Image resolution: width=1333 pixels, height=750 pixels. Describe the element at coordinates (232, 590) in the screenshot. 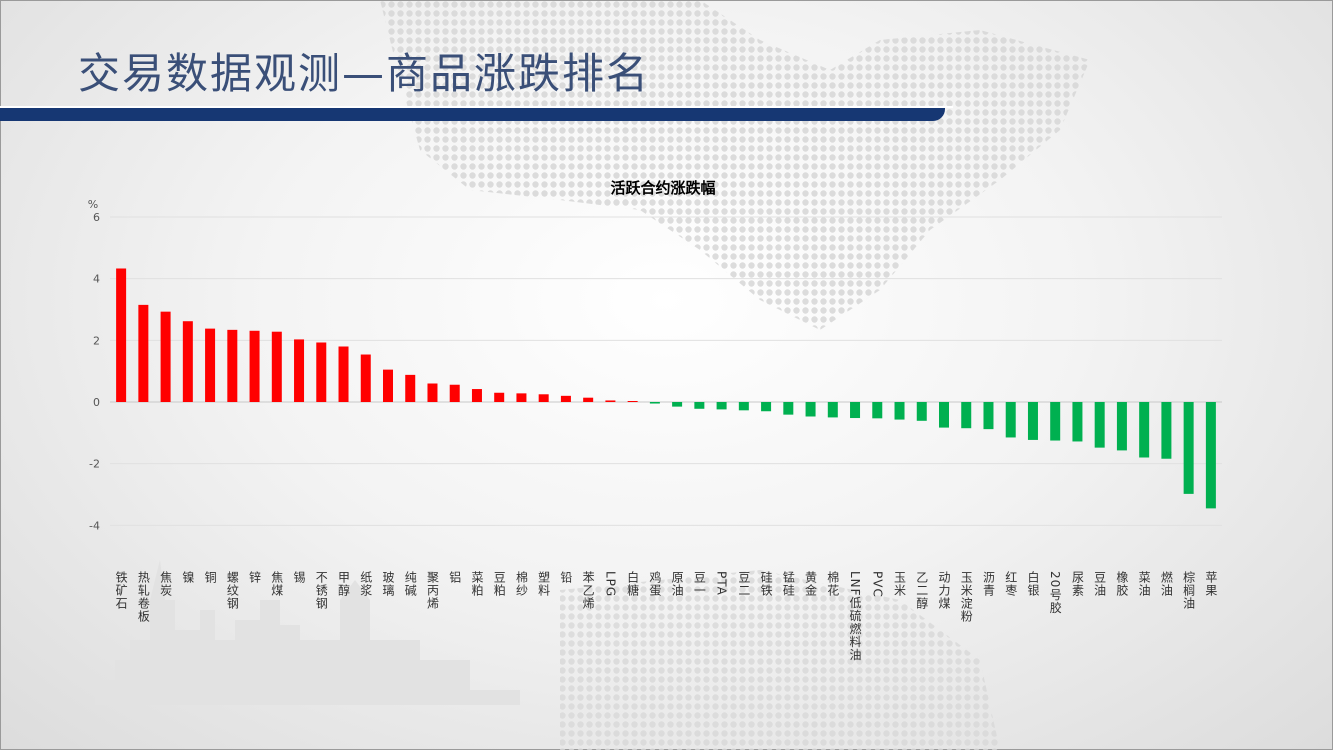

I see `x-tick-label: 螺纹钢` at that location.